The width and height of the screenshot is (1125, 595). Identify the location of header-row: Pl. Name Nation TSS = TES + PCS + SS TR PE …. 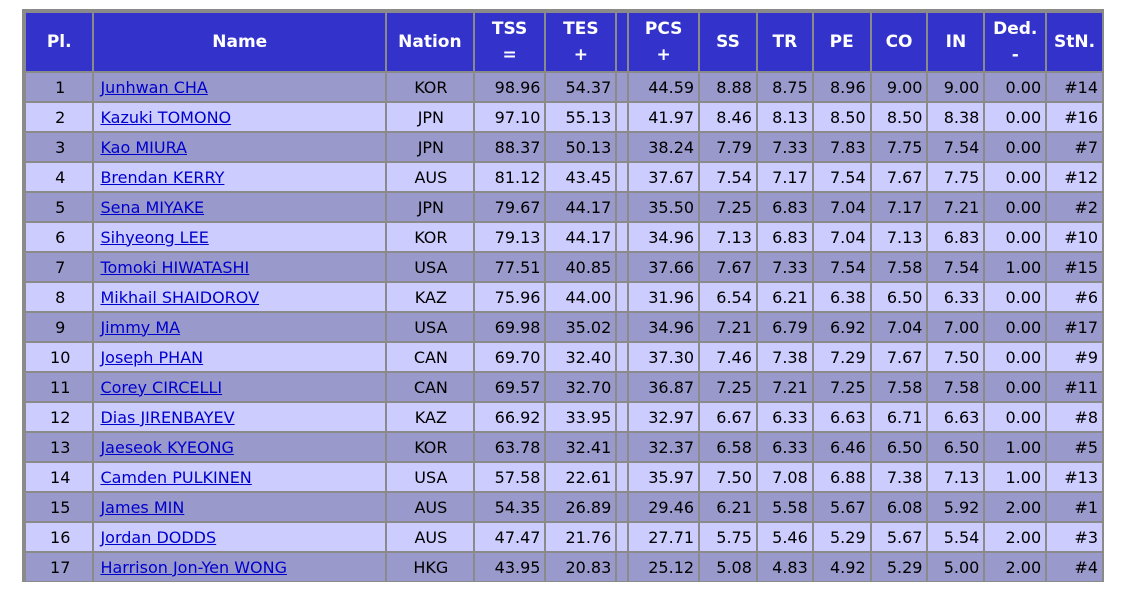
(564, 42).